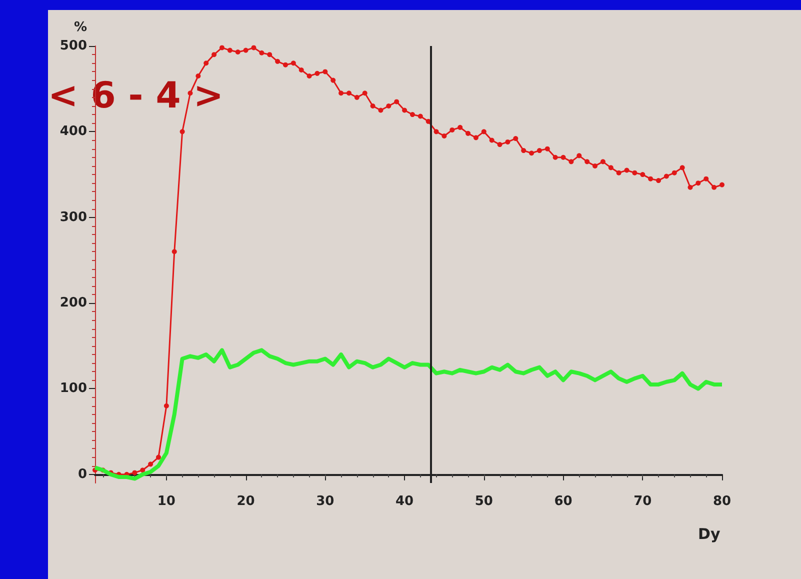 This screenshot has width=801, height=579. I want to click on y-tick-label: 0, so click(82, 474).